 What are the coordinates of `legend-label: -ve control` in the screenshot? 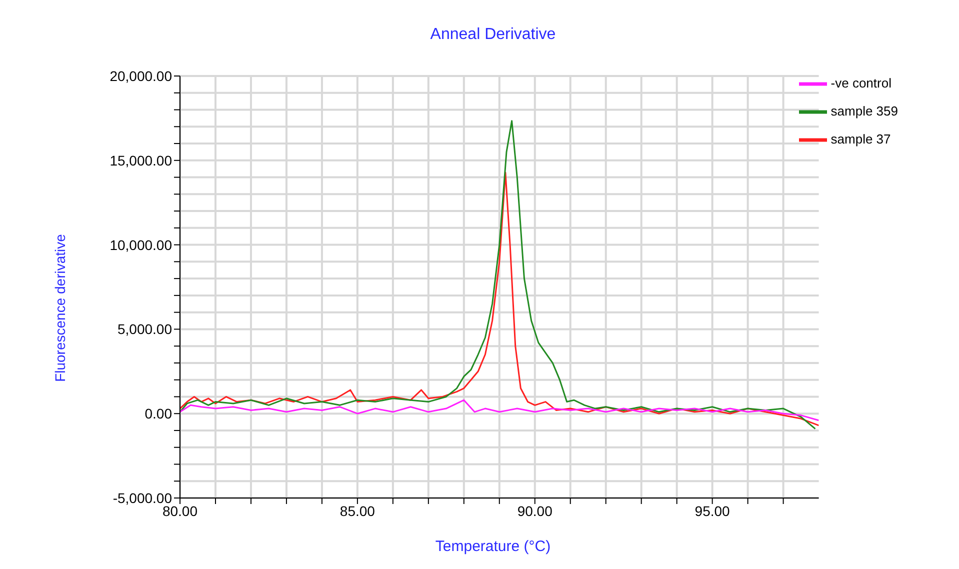 It's located at (861, 82).